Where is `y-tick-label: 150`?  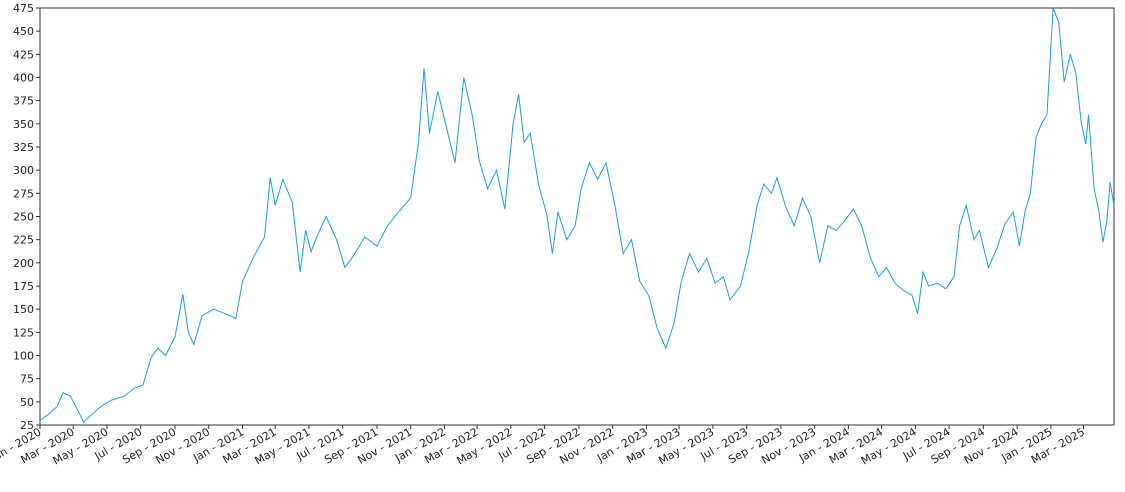 y-tick-label: 150 is located at coordinates (23, 309).